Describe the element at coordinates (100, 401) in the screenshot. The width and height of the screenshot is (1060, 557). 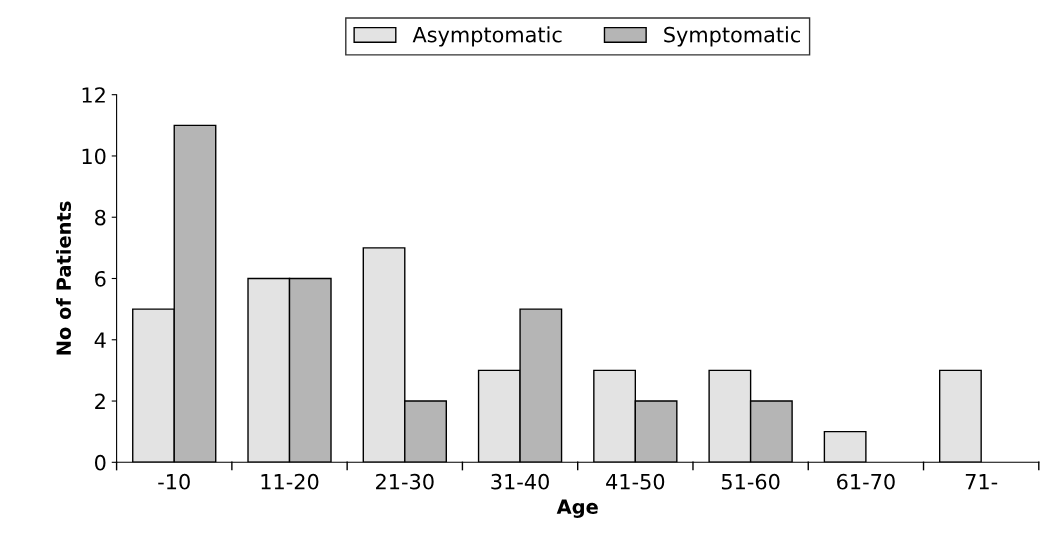
I see `y-tick-label: 2` at that location.